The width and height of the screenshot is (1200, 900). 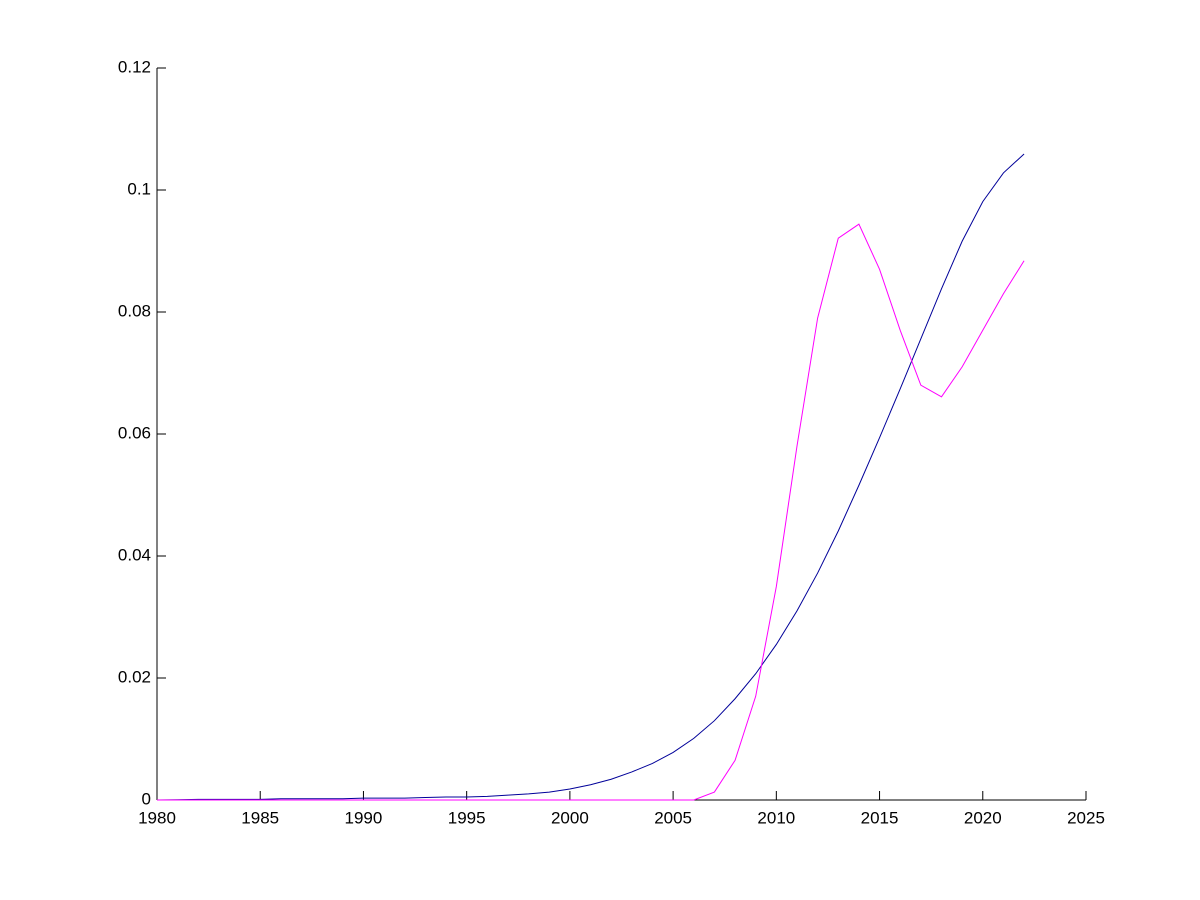 I want to click on y-tick-label: 0, so click(x=146, y=798).